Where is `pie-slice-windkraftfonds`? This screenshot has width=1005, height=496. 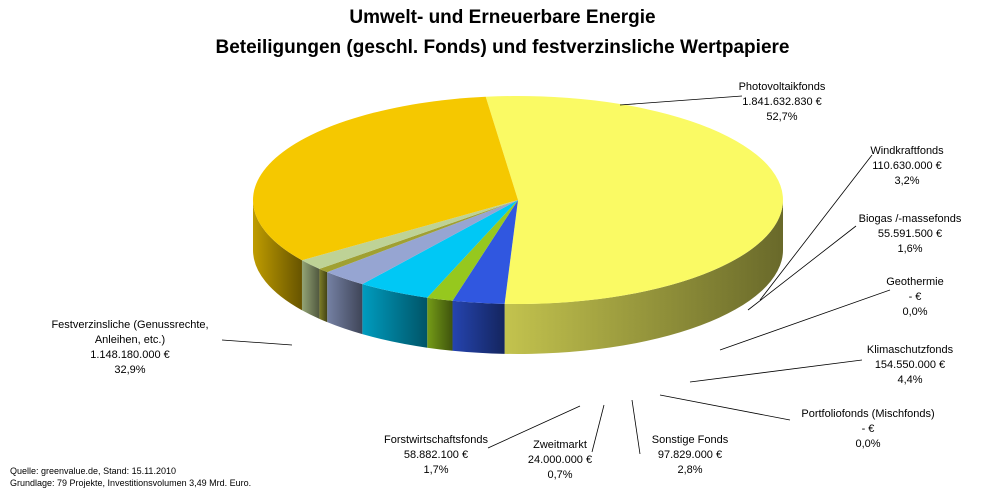
pie-slice-windkraftfonds is located at coordinates (485, 252).